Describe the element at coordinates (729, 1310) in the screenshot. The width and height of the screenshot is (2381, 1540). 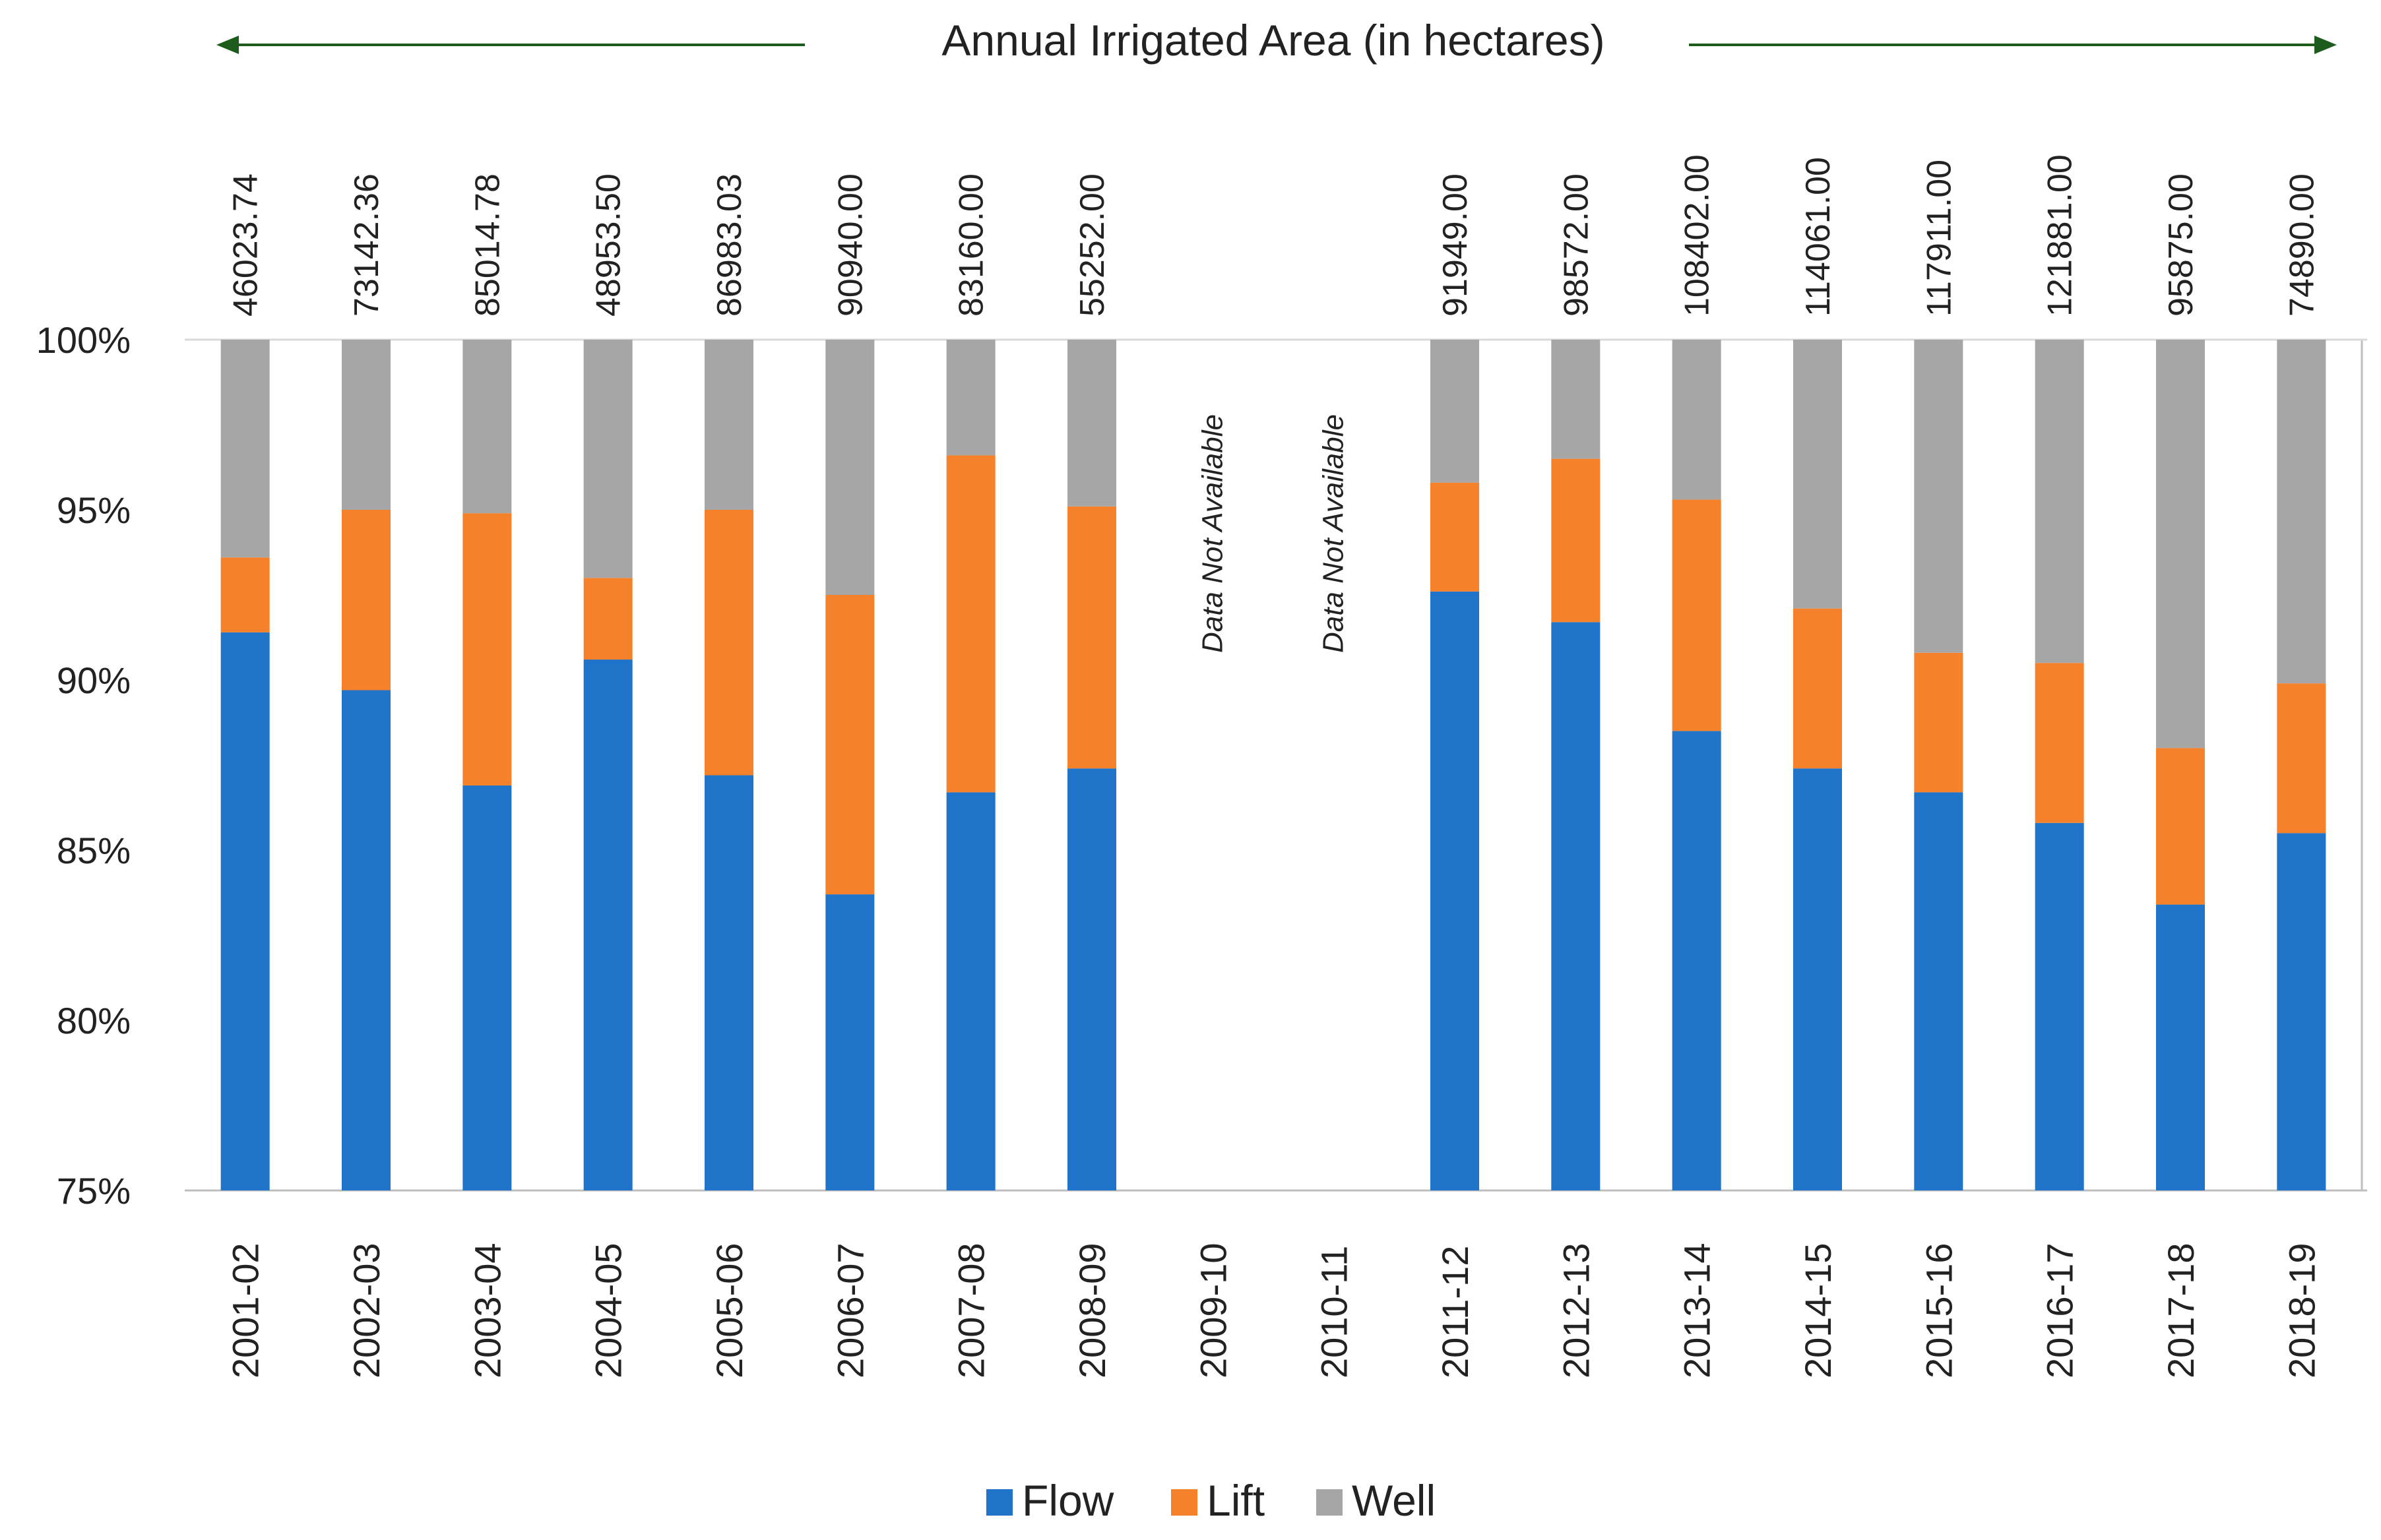
I see `x-tick-label: 2005-06` at that location.